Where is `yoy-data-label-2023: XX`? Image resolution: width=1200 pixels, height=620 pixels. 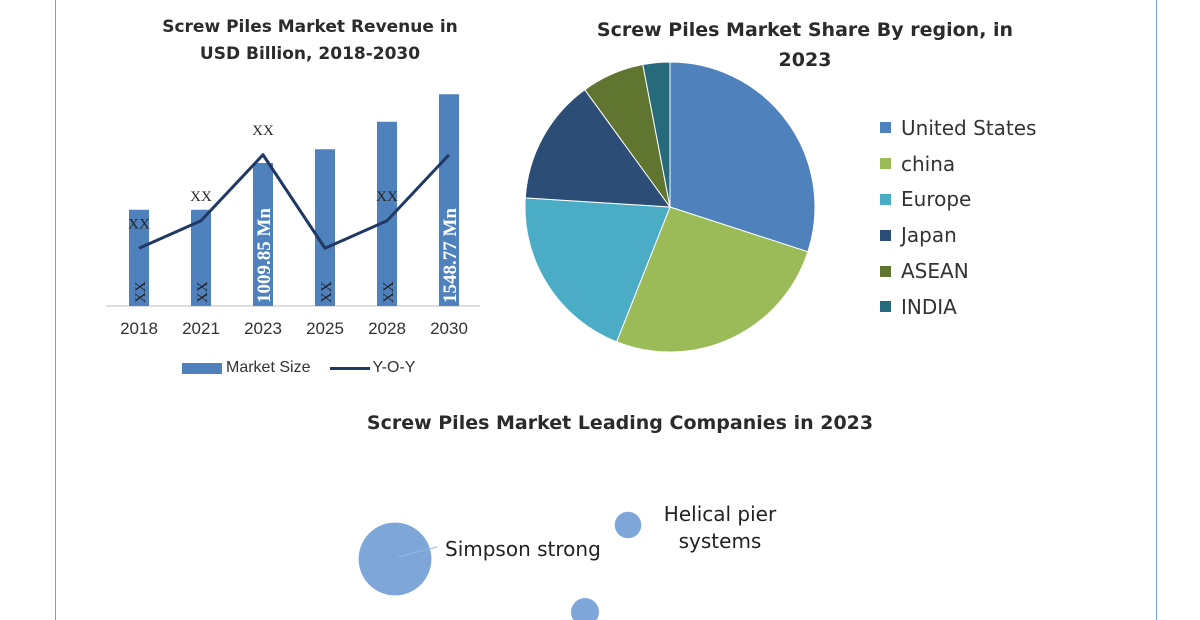 yoy-data-label-2023: XX is located at coordinates (263, 131).